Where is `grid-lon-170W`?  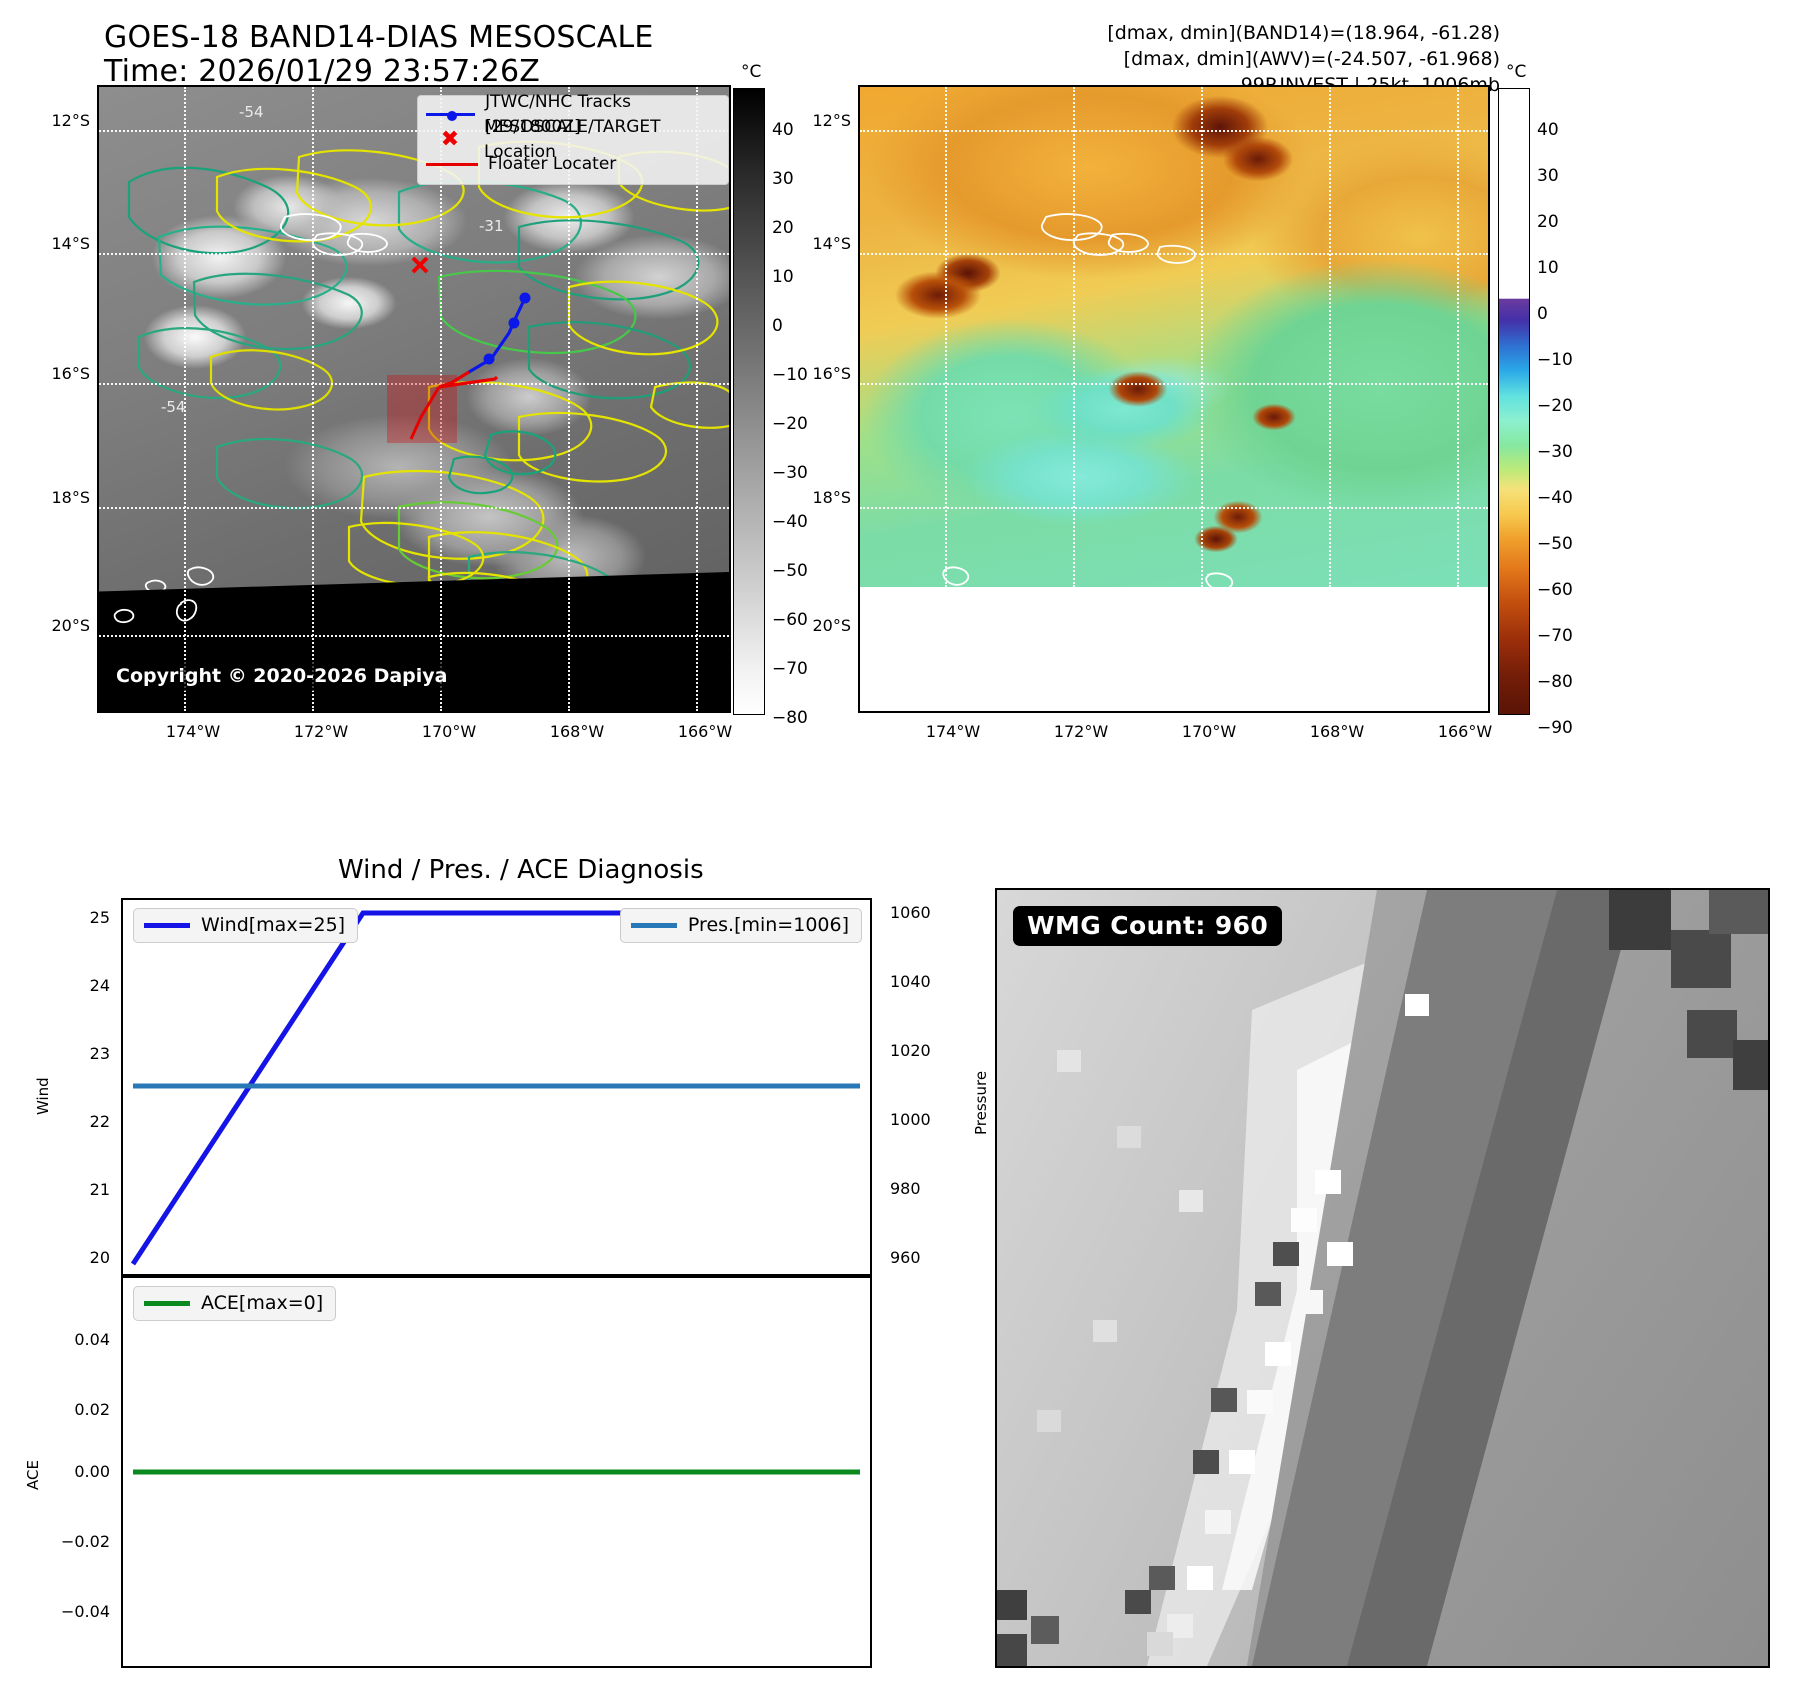 grid-lon-170W is located at coordinates (441, 399).